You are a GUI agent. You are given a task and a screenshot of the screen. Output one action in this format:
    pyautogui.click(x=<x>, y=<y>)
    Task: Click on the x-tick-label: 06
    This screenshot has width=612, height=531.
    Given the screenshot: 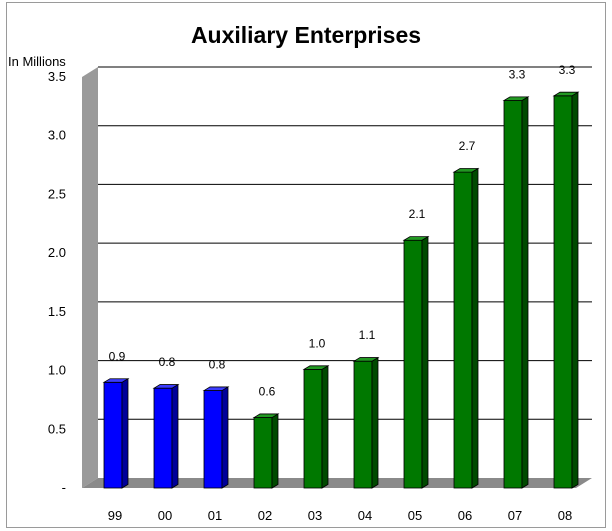 What is the action you would take?
    pyautogui.click(x=465, y=515)
    